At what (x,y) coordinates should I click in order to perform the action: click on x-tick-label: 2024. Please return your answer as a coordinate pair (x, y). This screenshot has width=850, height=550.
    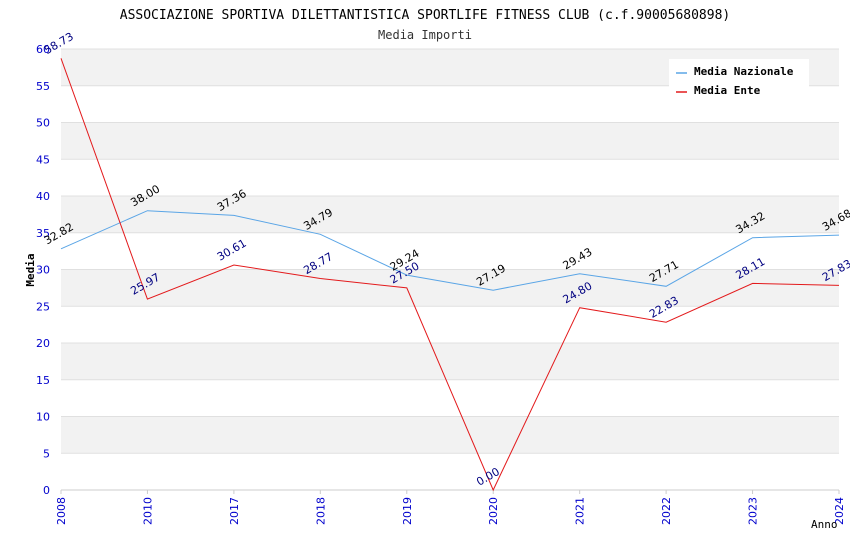
    Looking at the image, I should click on (839, 511).